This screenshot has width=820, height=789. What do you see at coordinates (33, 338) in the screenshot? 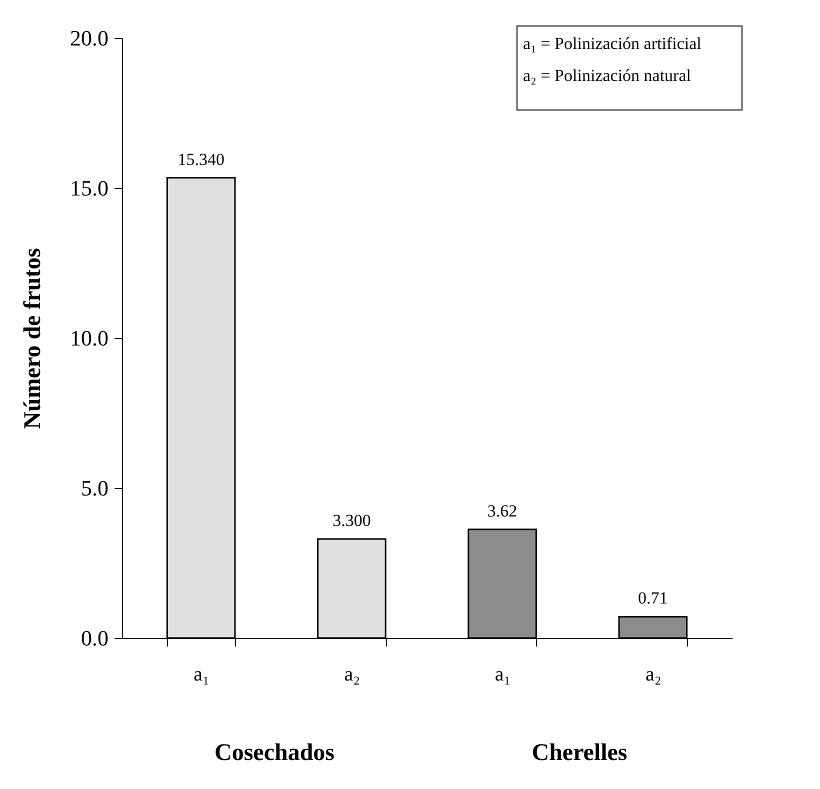
I see `y-axis-title: Número de frutos` at bounding box center [33, 338].